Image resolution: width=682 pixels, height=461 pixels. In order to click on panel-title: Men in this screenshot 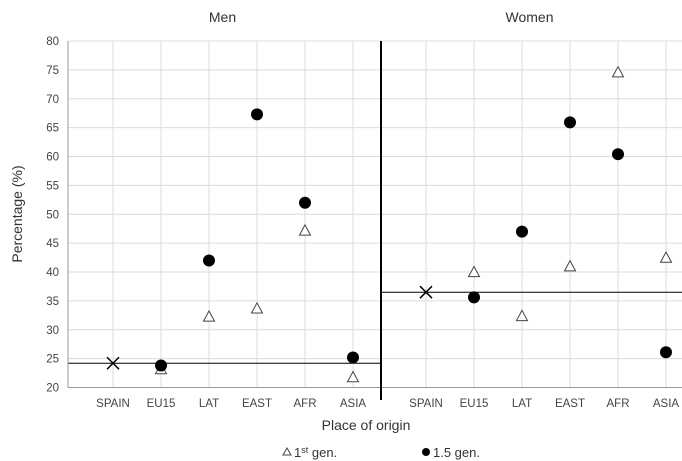, I will do `click(222, 17)`.